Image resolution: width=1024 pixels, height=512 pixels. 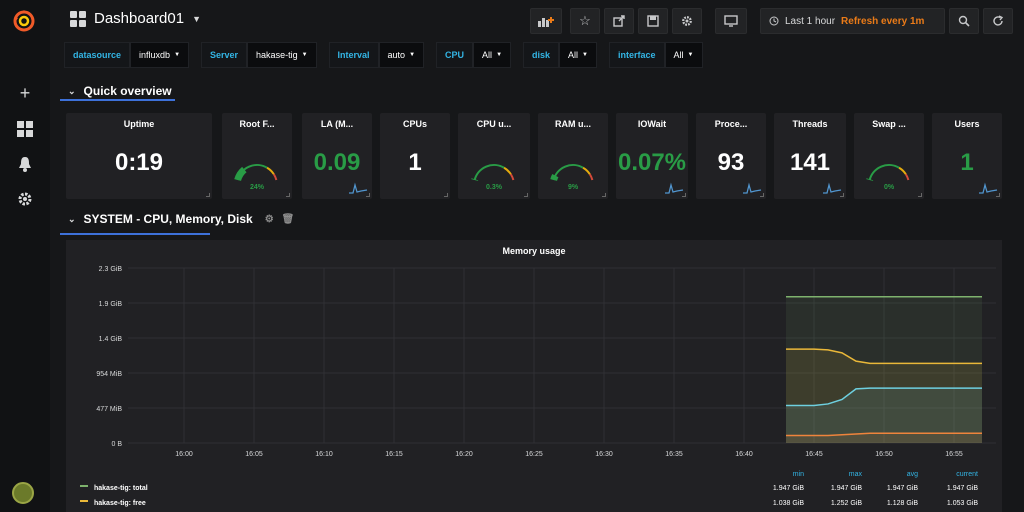 I want to click on y-tick-label: 1.4 GiB, so click(x=111, y=339).